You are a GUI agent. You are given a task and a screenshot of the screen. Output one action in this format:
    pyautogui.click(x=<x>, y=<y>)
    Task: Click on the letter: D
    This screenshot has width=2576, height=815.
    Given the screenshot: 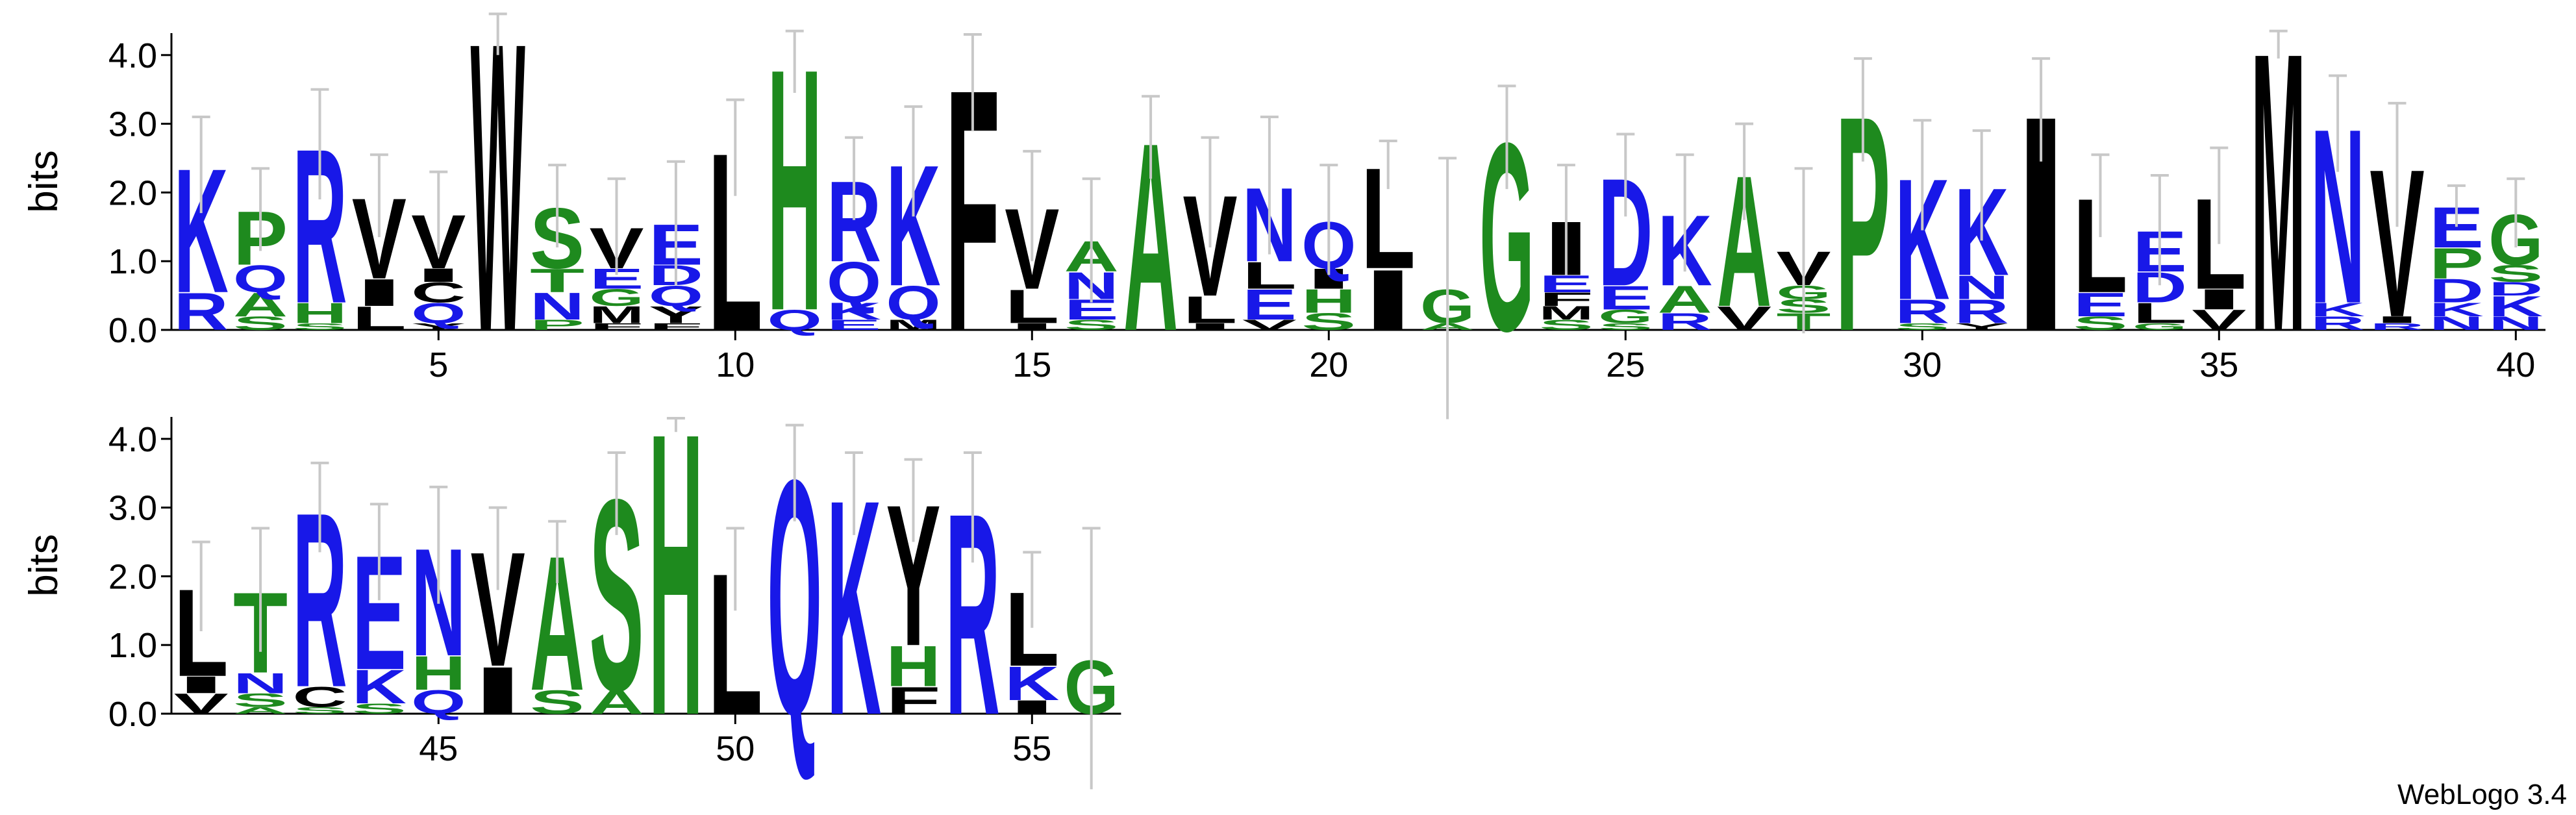 What is the action you would take?
    pyautogui.click(x=2456, y=291)
    